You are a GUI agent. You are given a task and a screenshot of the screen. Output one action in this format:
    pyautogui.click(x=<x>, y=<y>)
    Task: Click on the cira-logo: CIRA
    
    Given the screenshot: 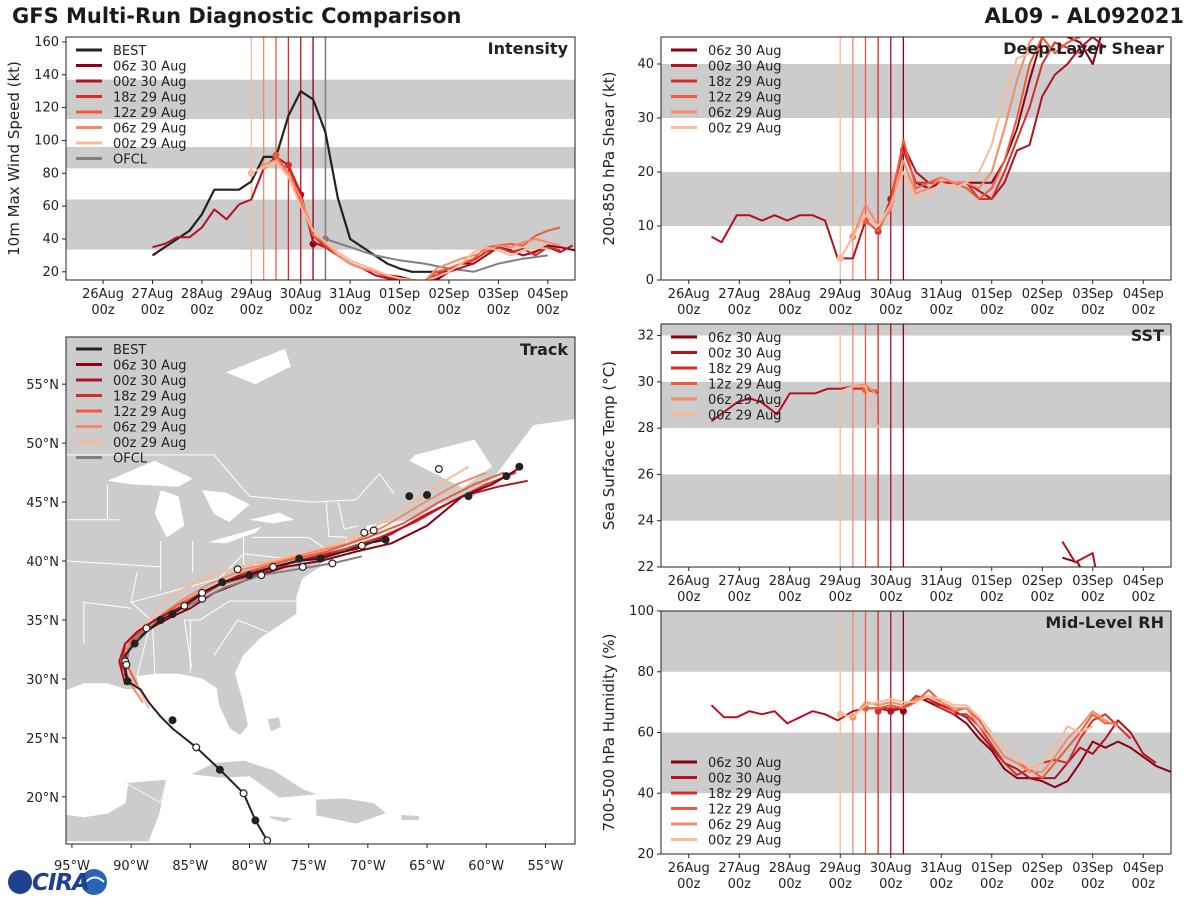 What is the action you would take?
    pyautogui.click(x=61, y=882)
    